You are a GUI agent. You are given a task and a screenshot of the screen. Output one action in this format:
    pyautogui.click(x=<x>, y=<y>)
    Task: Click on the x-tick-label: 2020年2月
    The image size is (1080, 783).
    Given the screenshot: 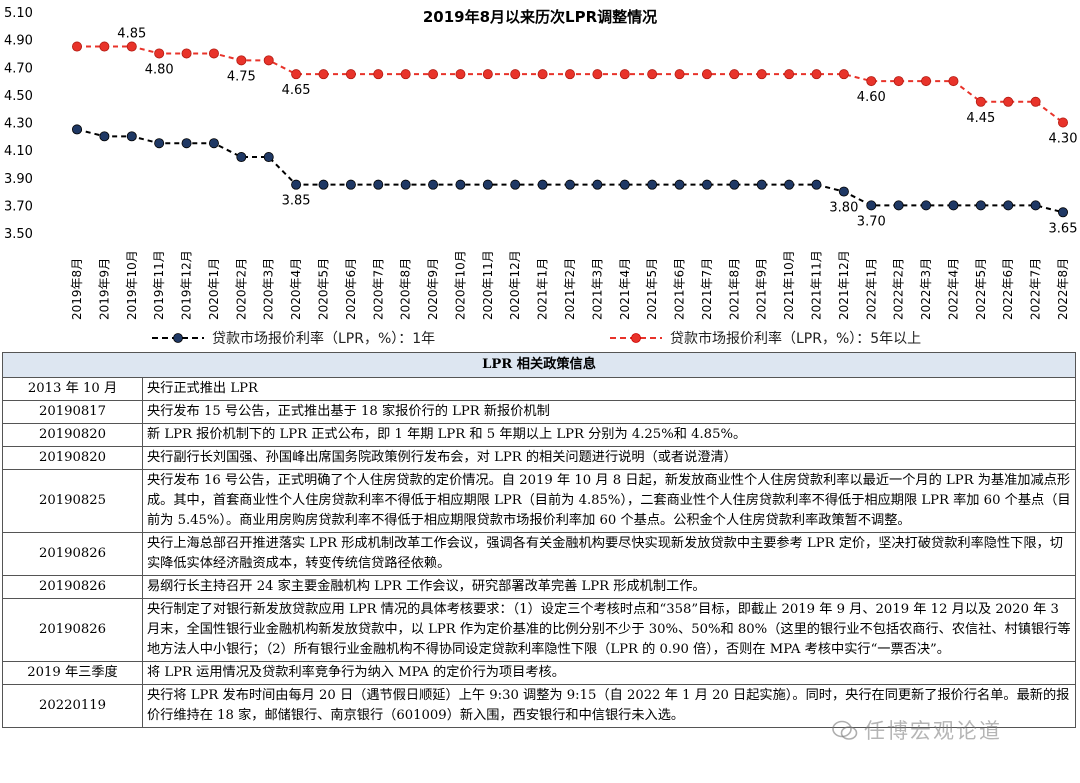 What is the action you would take?
    pyautogui.click(x=241, y=289)
    